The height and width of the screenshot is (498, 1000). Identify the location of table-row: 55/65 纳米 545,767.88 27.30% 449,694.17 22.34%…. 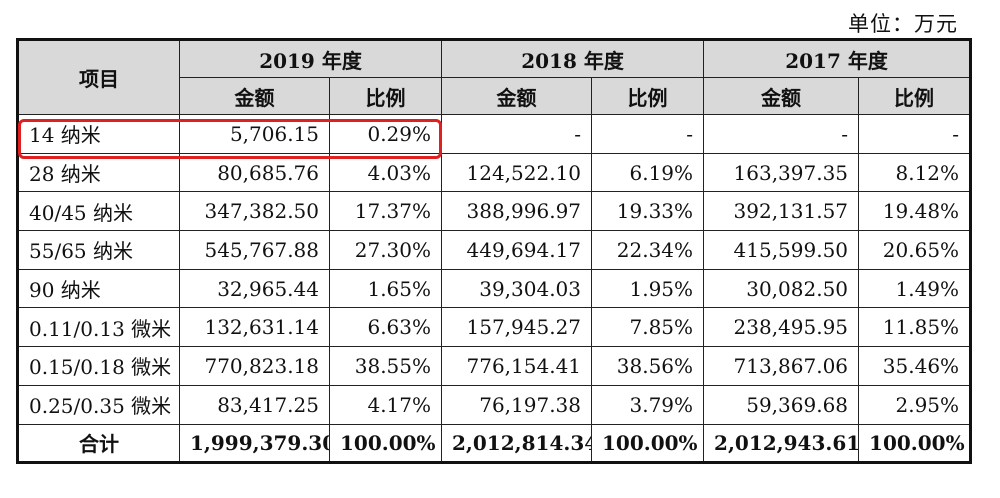
(494, 250).